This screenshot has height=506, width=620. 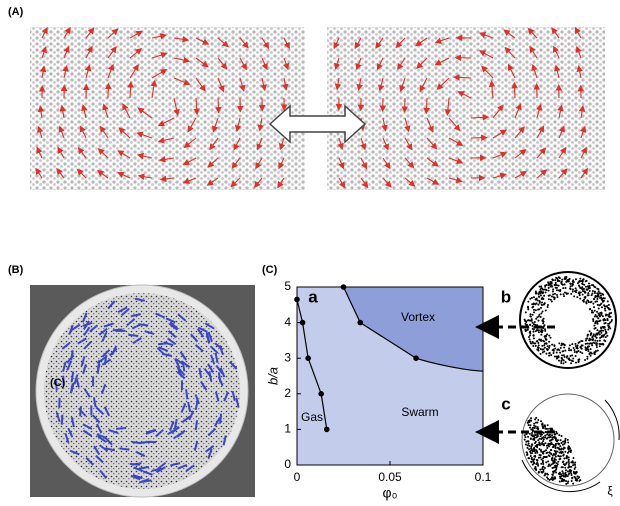 What do you see at coordinates (167, 108) in the screenshot?
I see `snapshot-left` at bounding box center [167, 108].